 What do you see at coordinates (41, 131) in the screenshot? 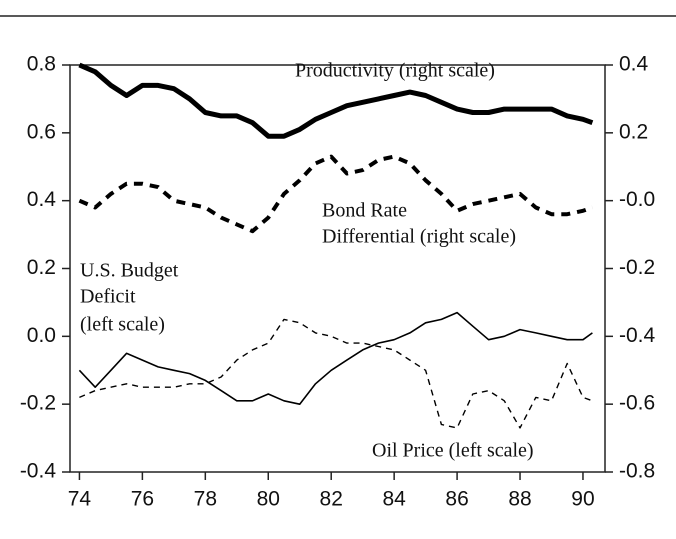
I see `y-tick-label: 0.6` at bounding box center [41, 131].